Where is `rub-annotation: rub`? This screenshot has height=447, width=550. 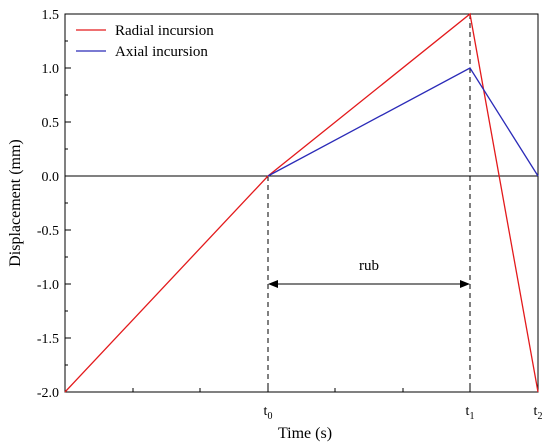 rub-annotation: rub is located at coordinates (369, 273).